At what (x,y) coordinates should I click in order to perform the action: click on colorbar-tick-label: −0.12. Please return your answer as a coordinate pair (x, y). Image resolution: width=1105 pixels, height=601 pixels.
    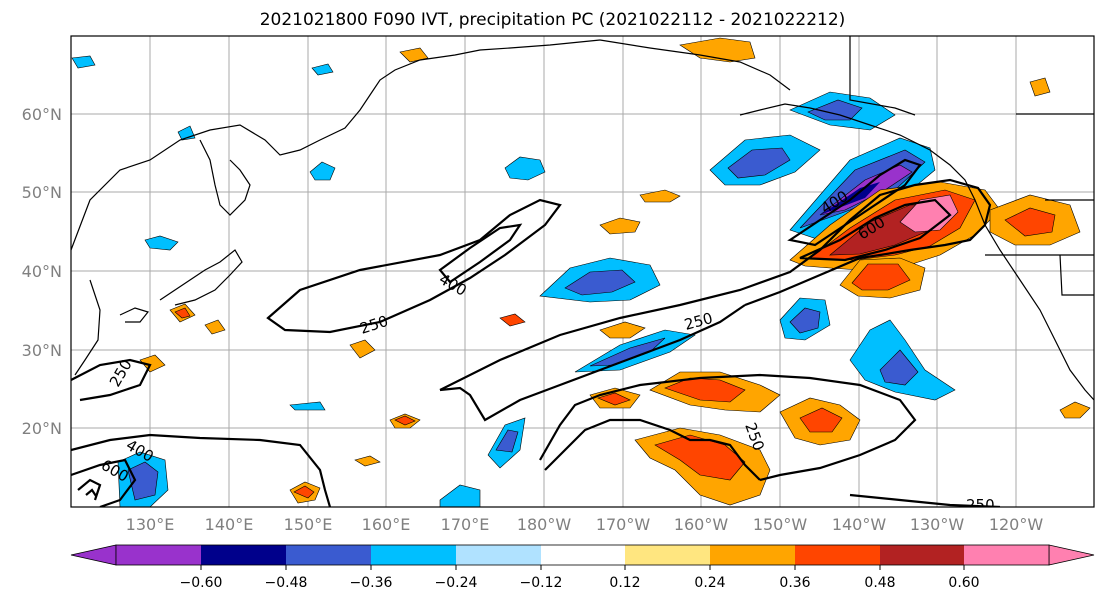
    Looking at the image, I should click on (541, 583).